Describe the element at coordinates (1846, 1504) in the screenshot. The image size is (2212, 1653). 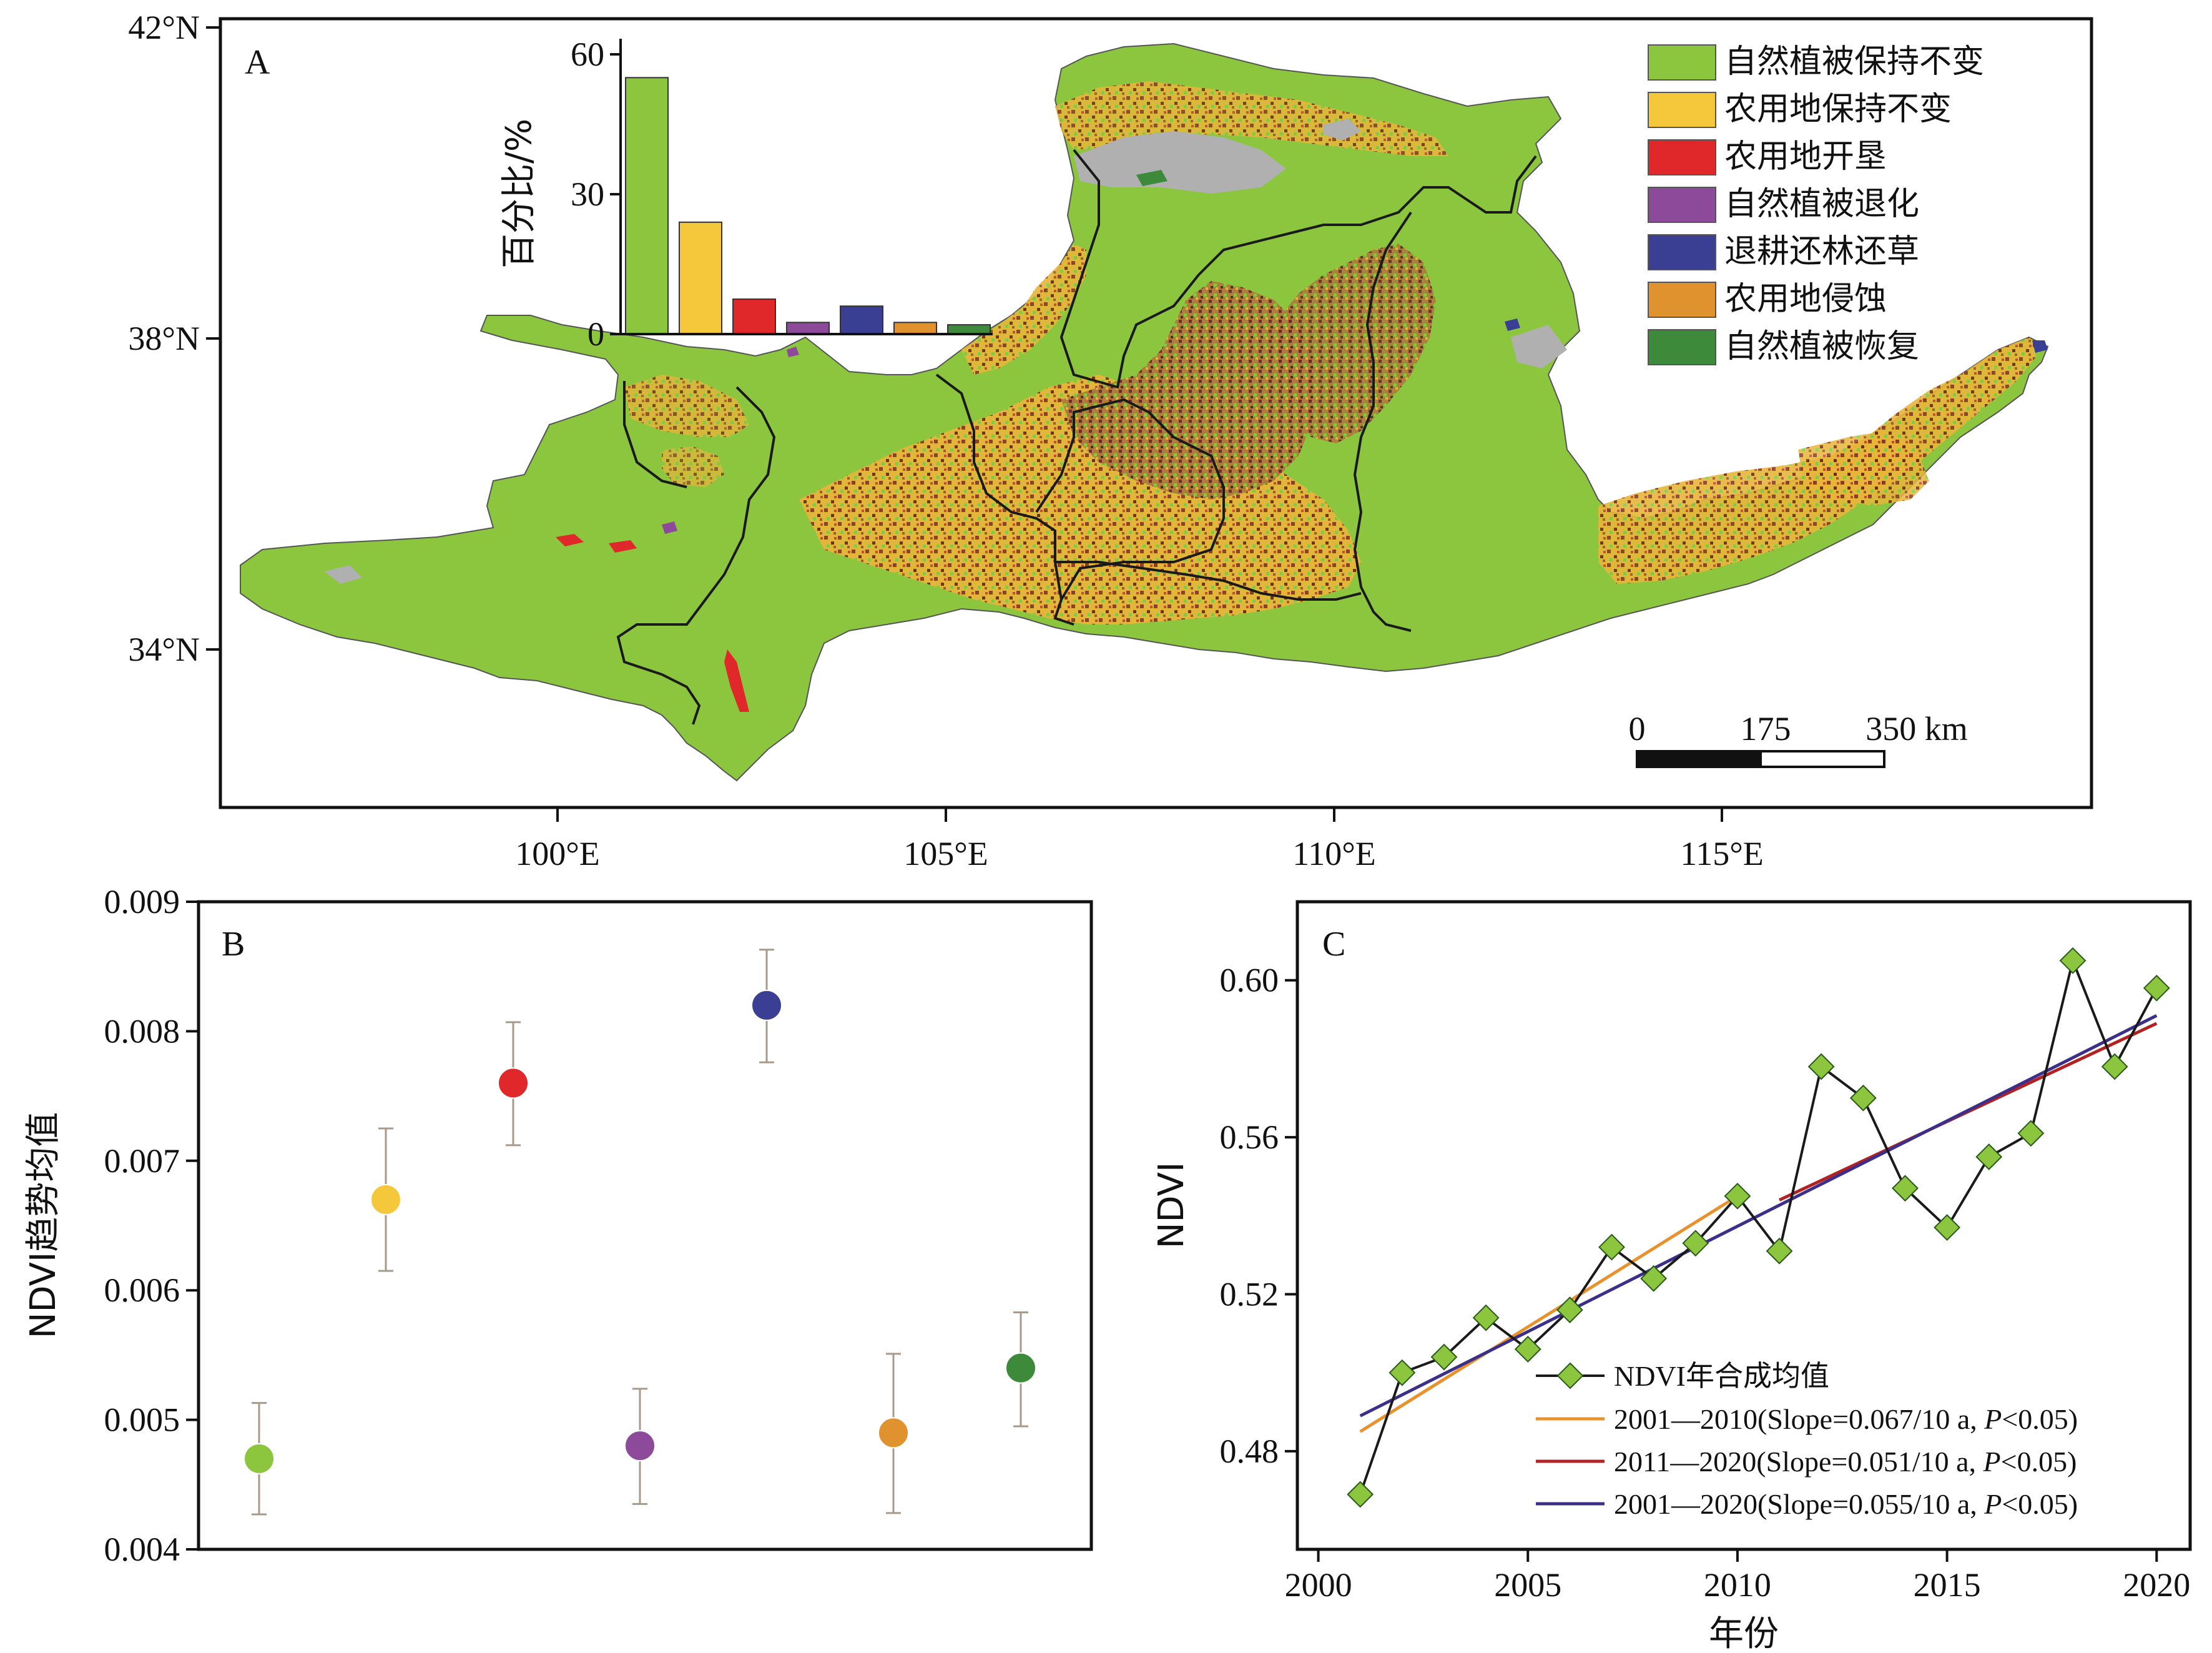
I see `legend-label: 2001—2020(Slope=0.055/10 a, P<0.05)` at that location.